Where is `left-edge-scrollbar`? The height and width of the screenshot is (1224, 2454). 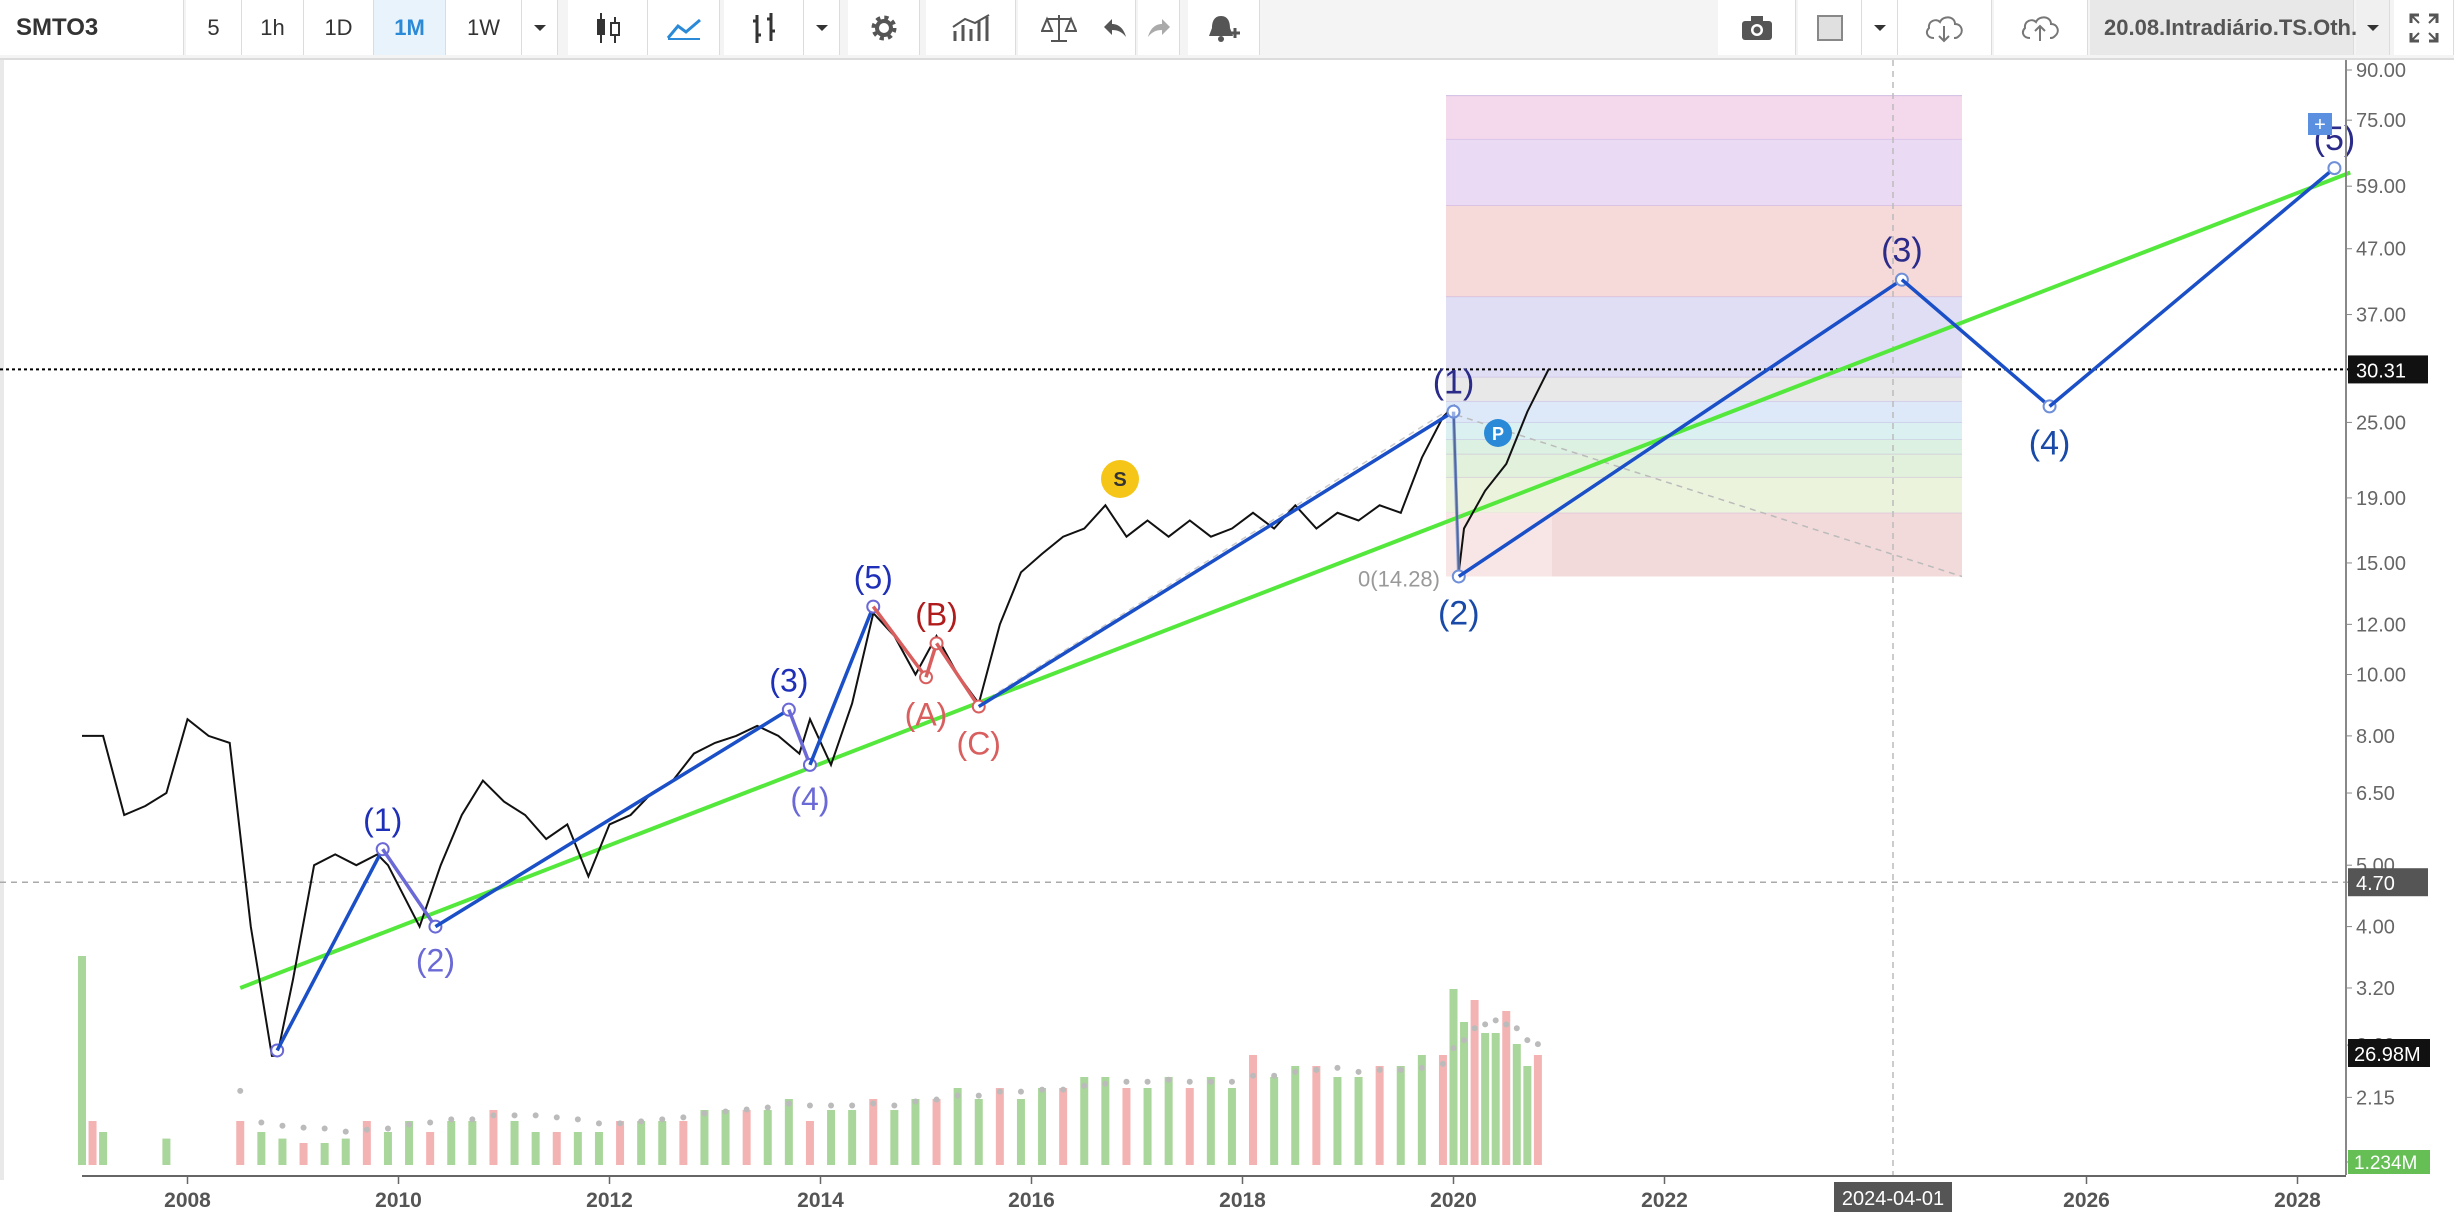 left-edge-scrollbar is located at coordinates (2, 620).